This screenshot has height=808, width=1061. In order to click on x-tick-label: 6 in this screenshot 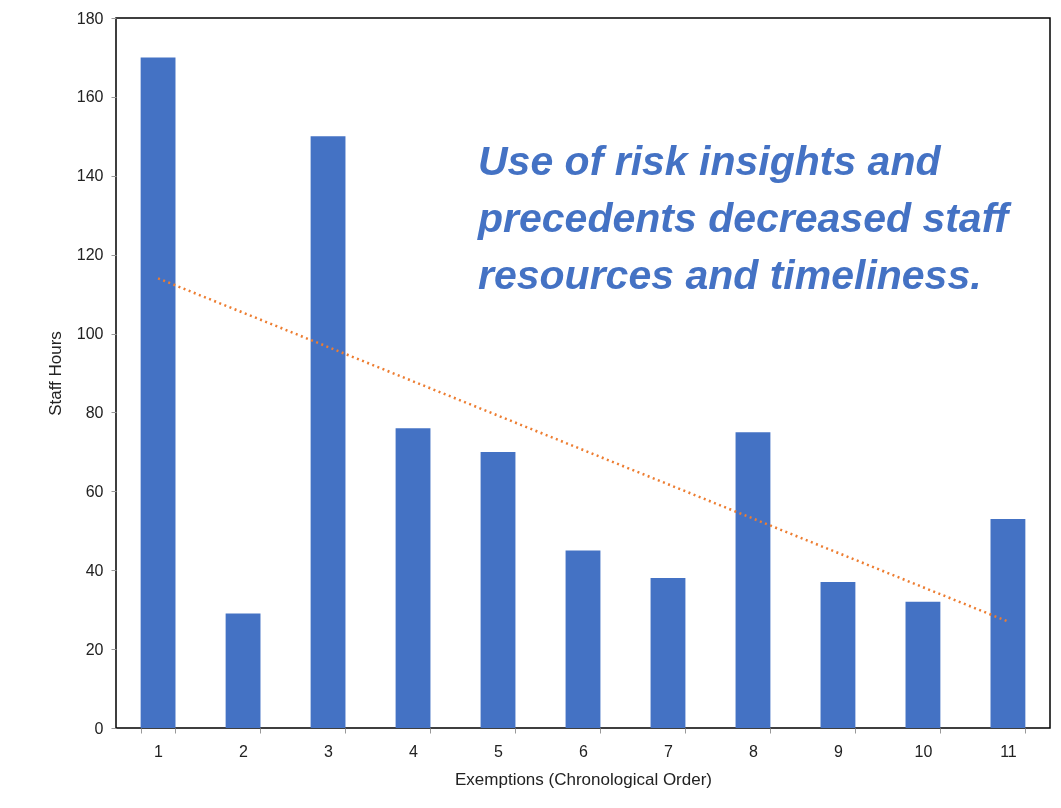, I will do `click(584, 751)`.